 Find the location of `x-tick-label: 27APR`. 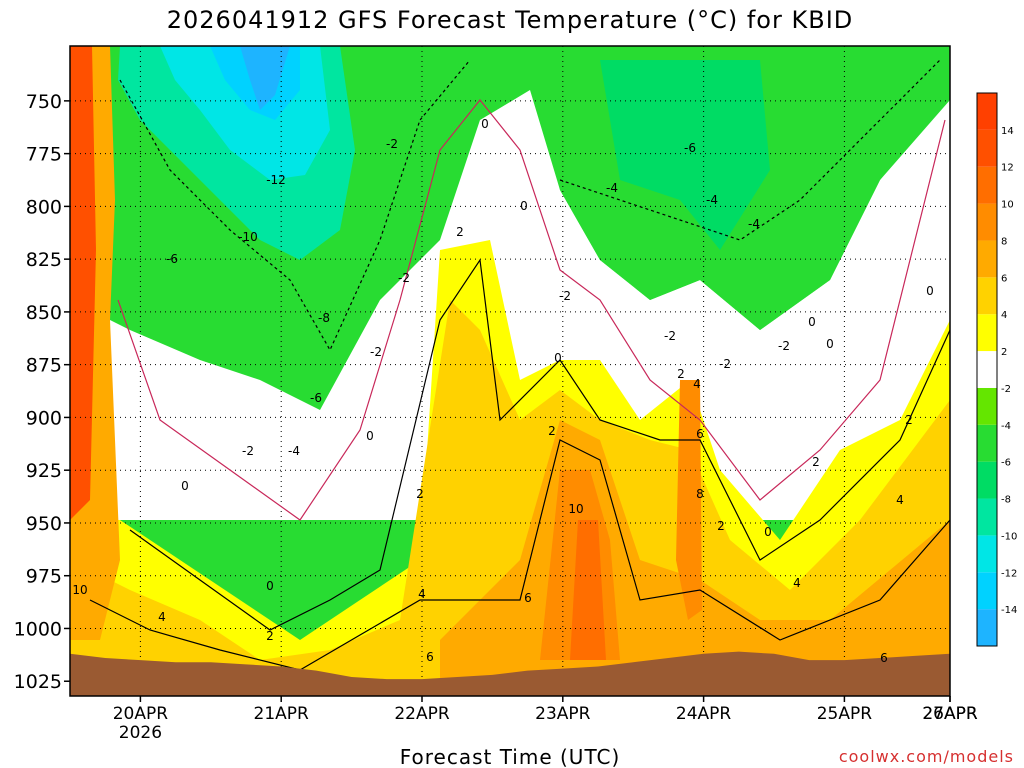

x-tick-label: 27APR is located at coordinates (950, 714).